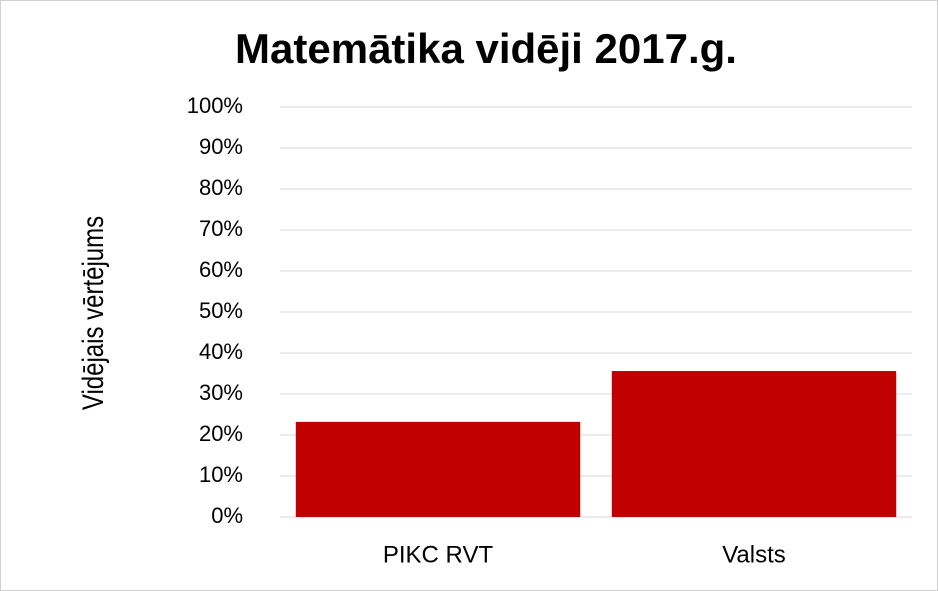  Describe the element at coordinates (221, 146) in the screenshot. I see `y-tick-label: 90%` at that location.